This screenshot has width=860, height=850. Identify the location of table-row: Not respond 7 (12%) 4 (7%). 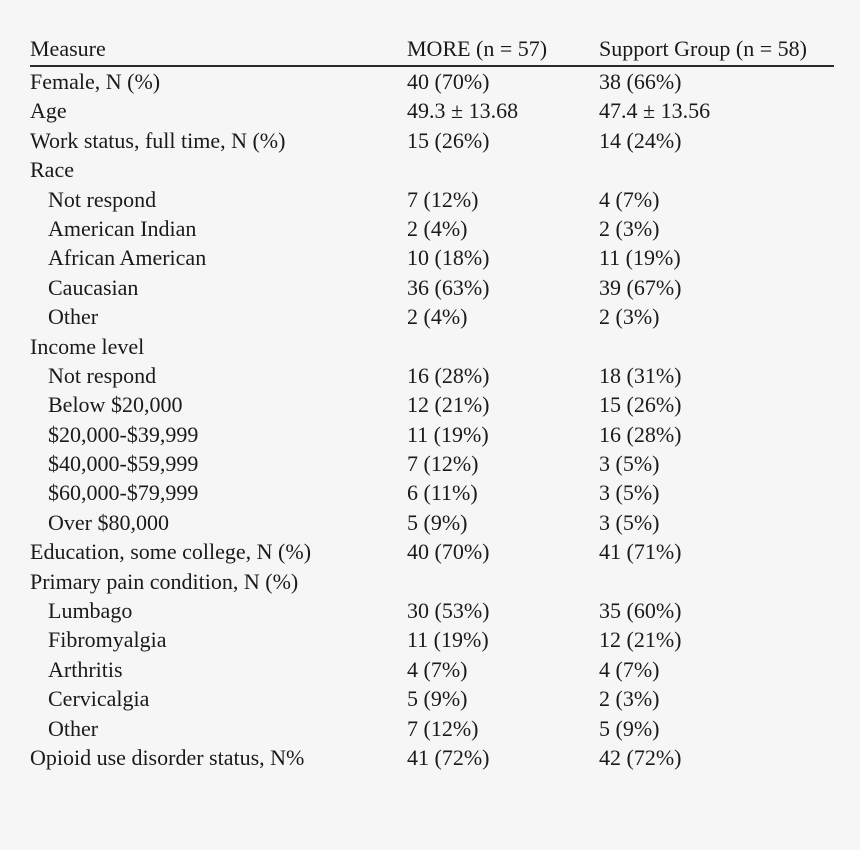
(432, 199).